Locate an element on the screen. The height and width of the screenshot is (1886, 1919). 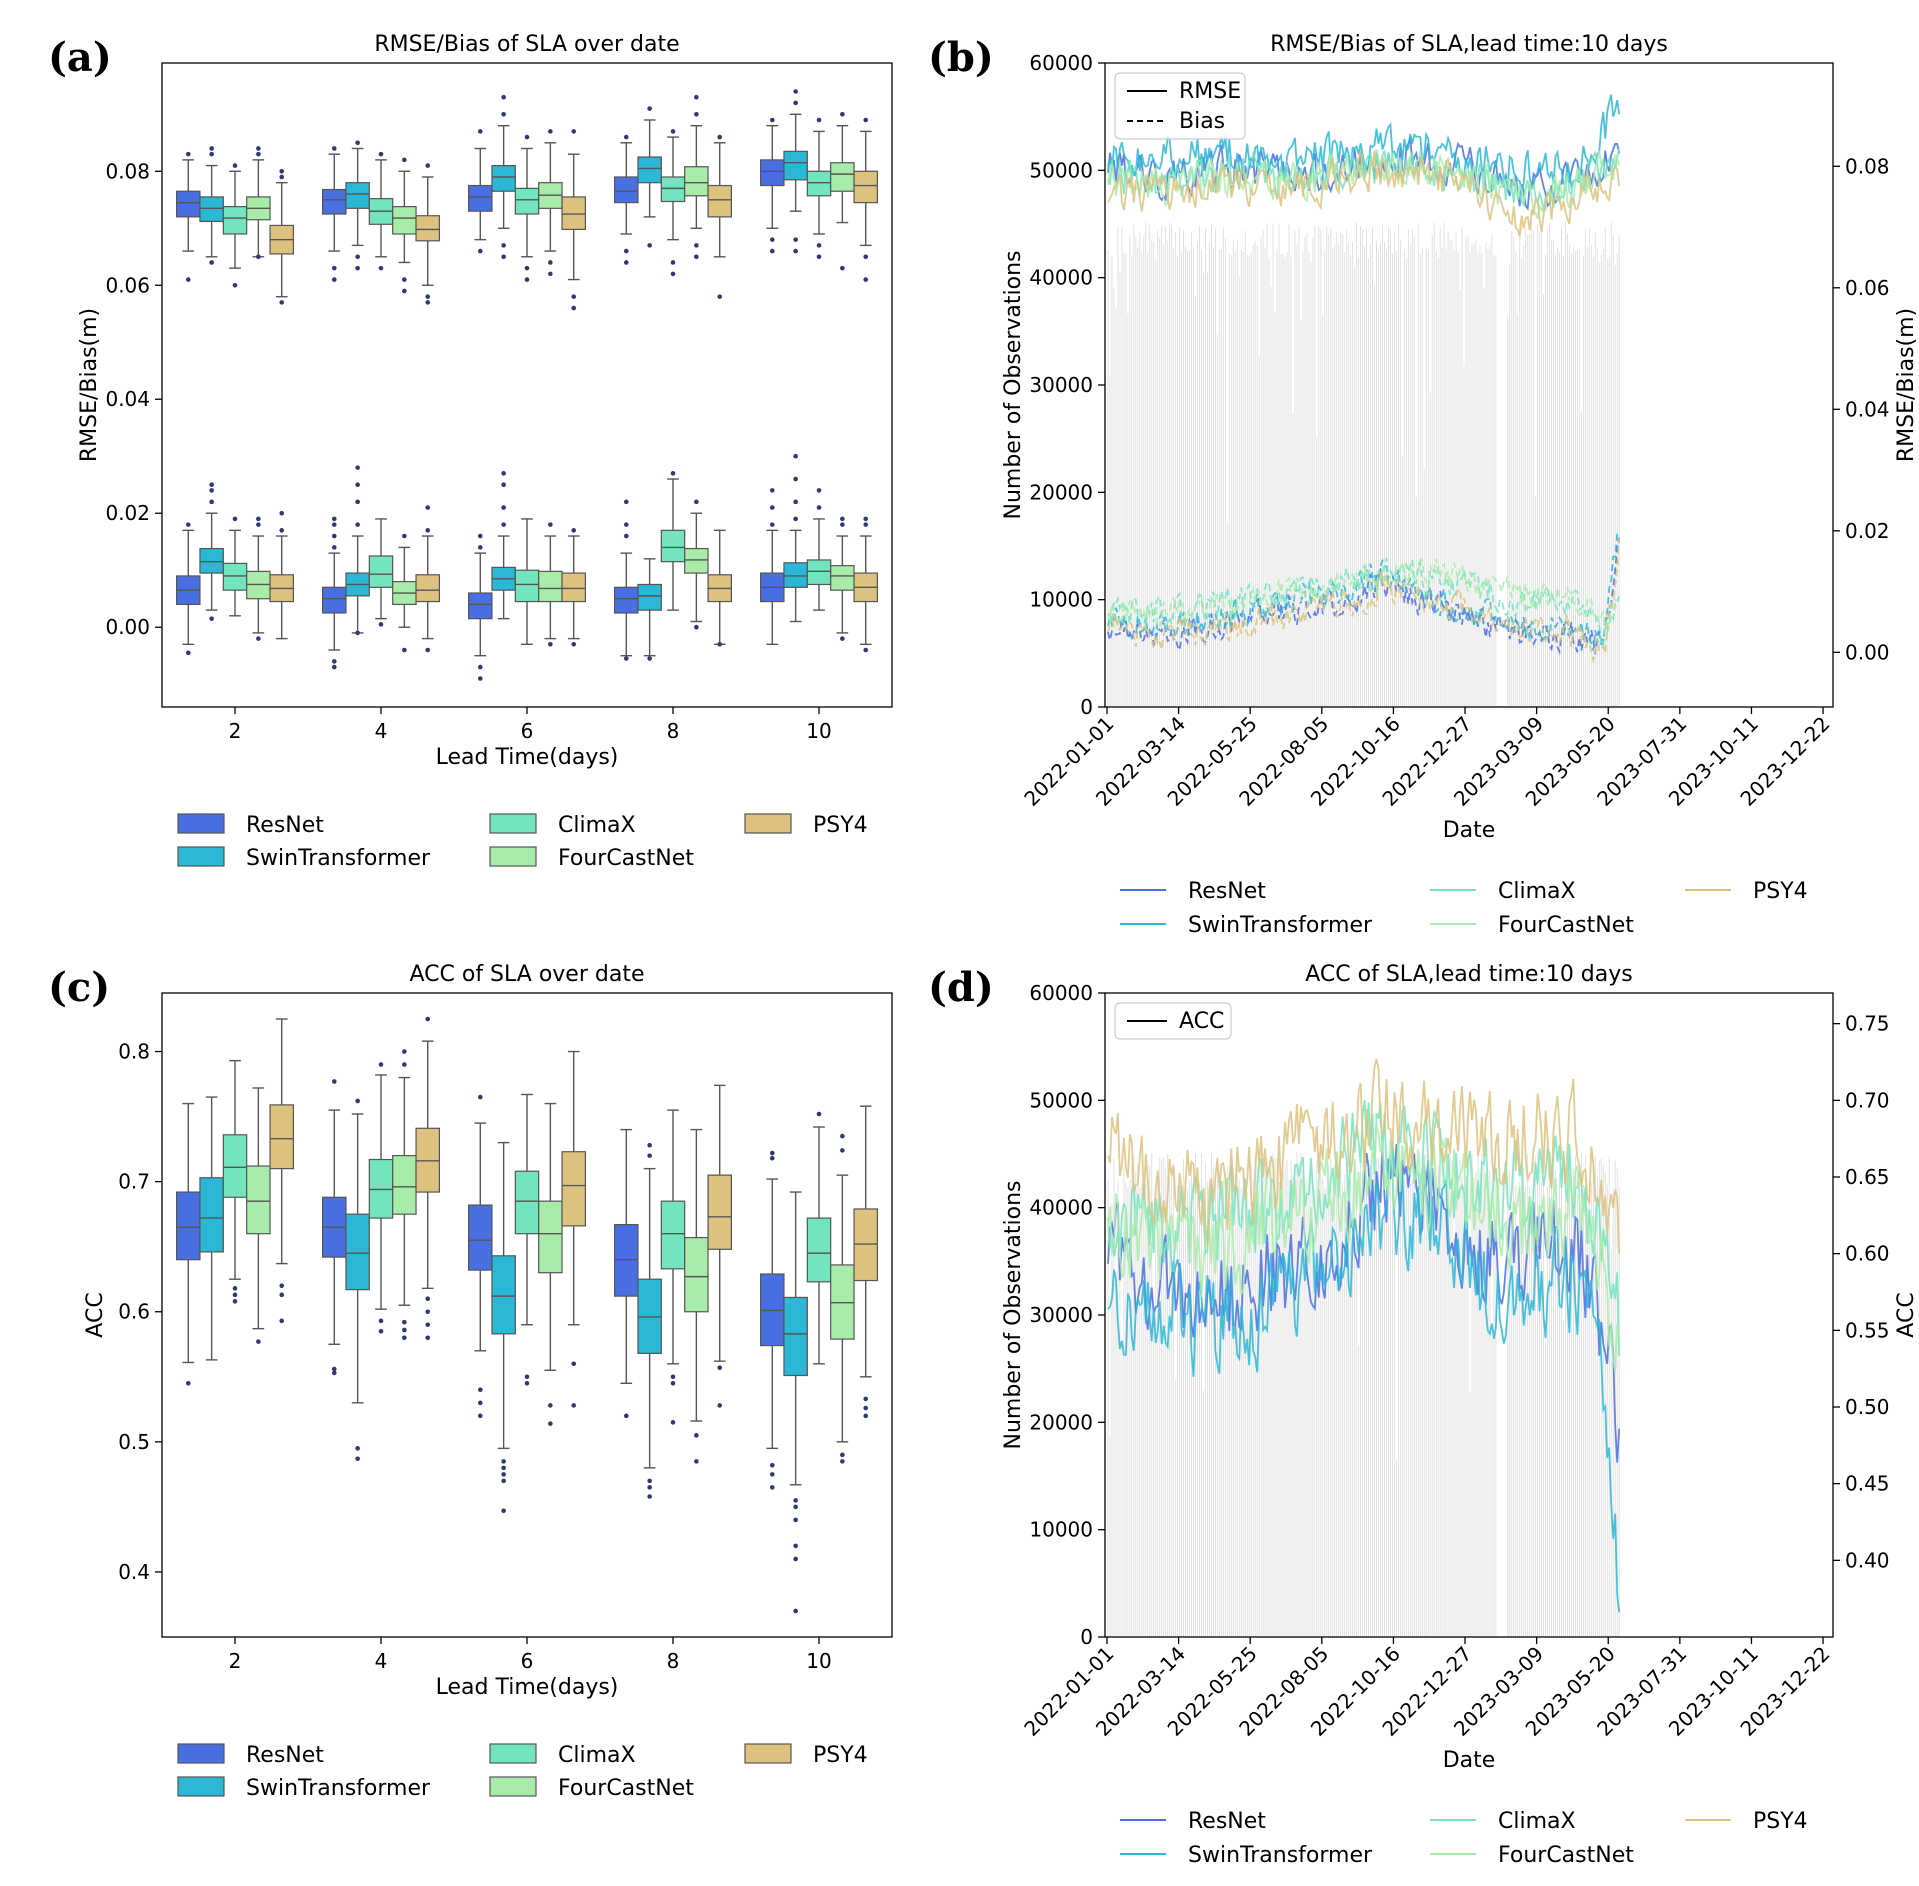
box-resnet-4-rmse is located at coordinates (334, 214).